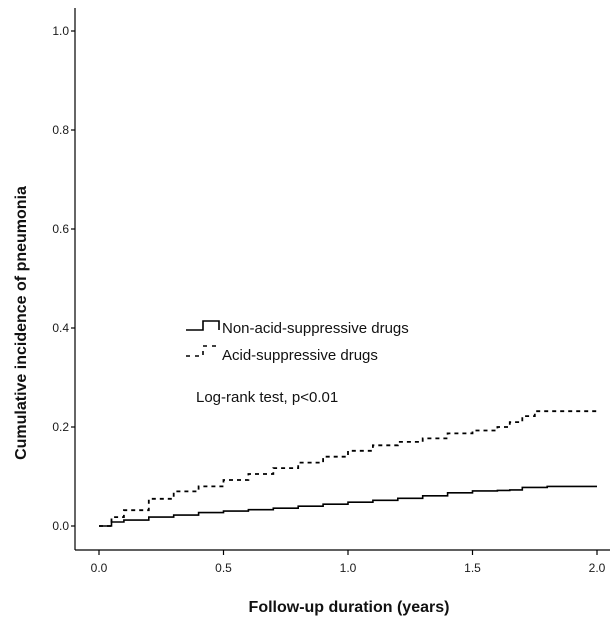 The width and height of the screenshot is (611, 618). Describe the element at coordinates (597, 568) in the screenshot. I see `x-tick-label: 2.0` at that location.